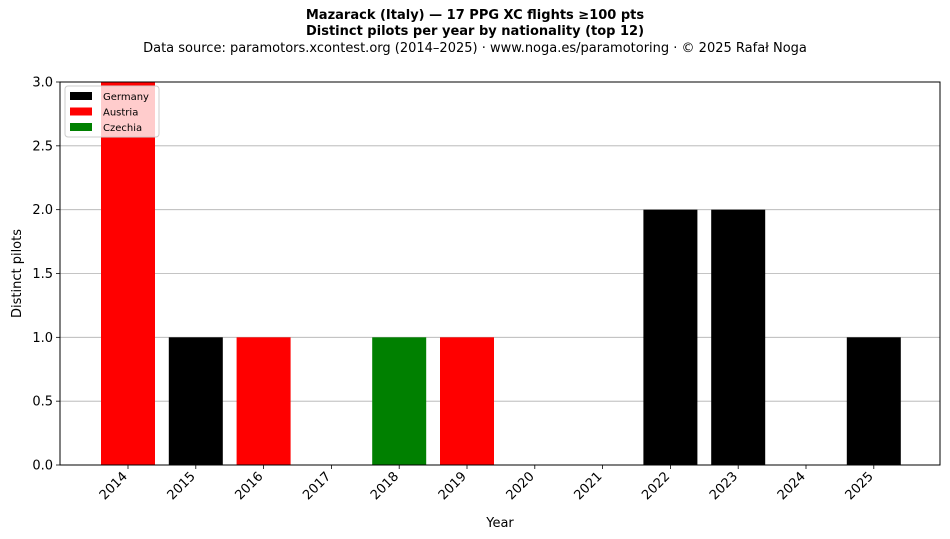 The image size is (950, 539). Describe the element at coordinates (182, 486) in the screenshot. I see `x-tick-label: 2015` at that location.